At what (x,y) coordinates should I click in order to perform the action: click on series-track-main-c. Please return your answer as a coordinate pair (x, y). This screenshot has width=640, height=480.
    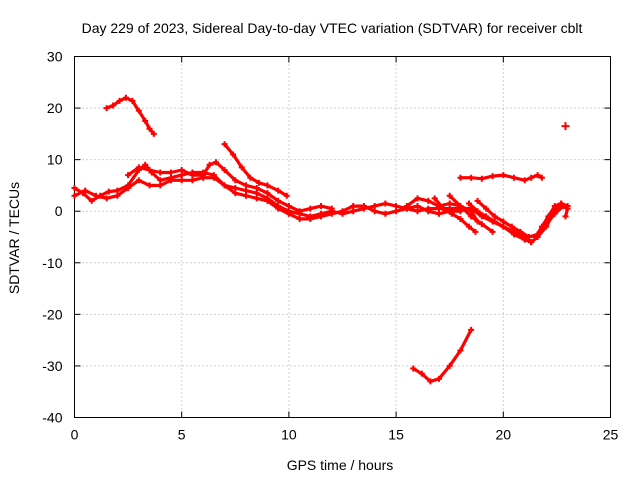
    Looking at the image, I should click on (230, 187).